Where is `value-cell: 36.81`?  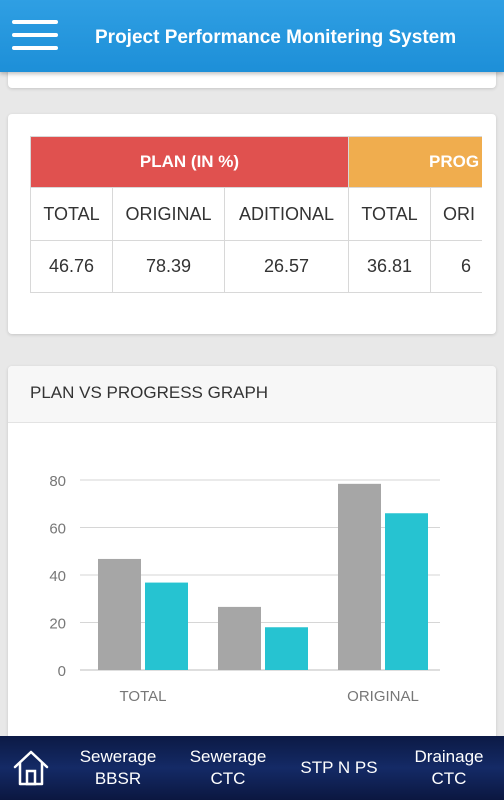 value-cell: 36.81 is located at coordinates (389, 266).